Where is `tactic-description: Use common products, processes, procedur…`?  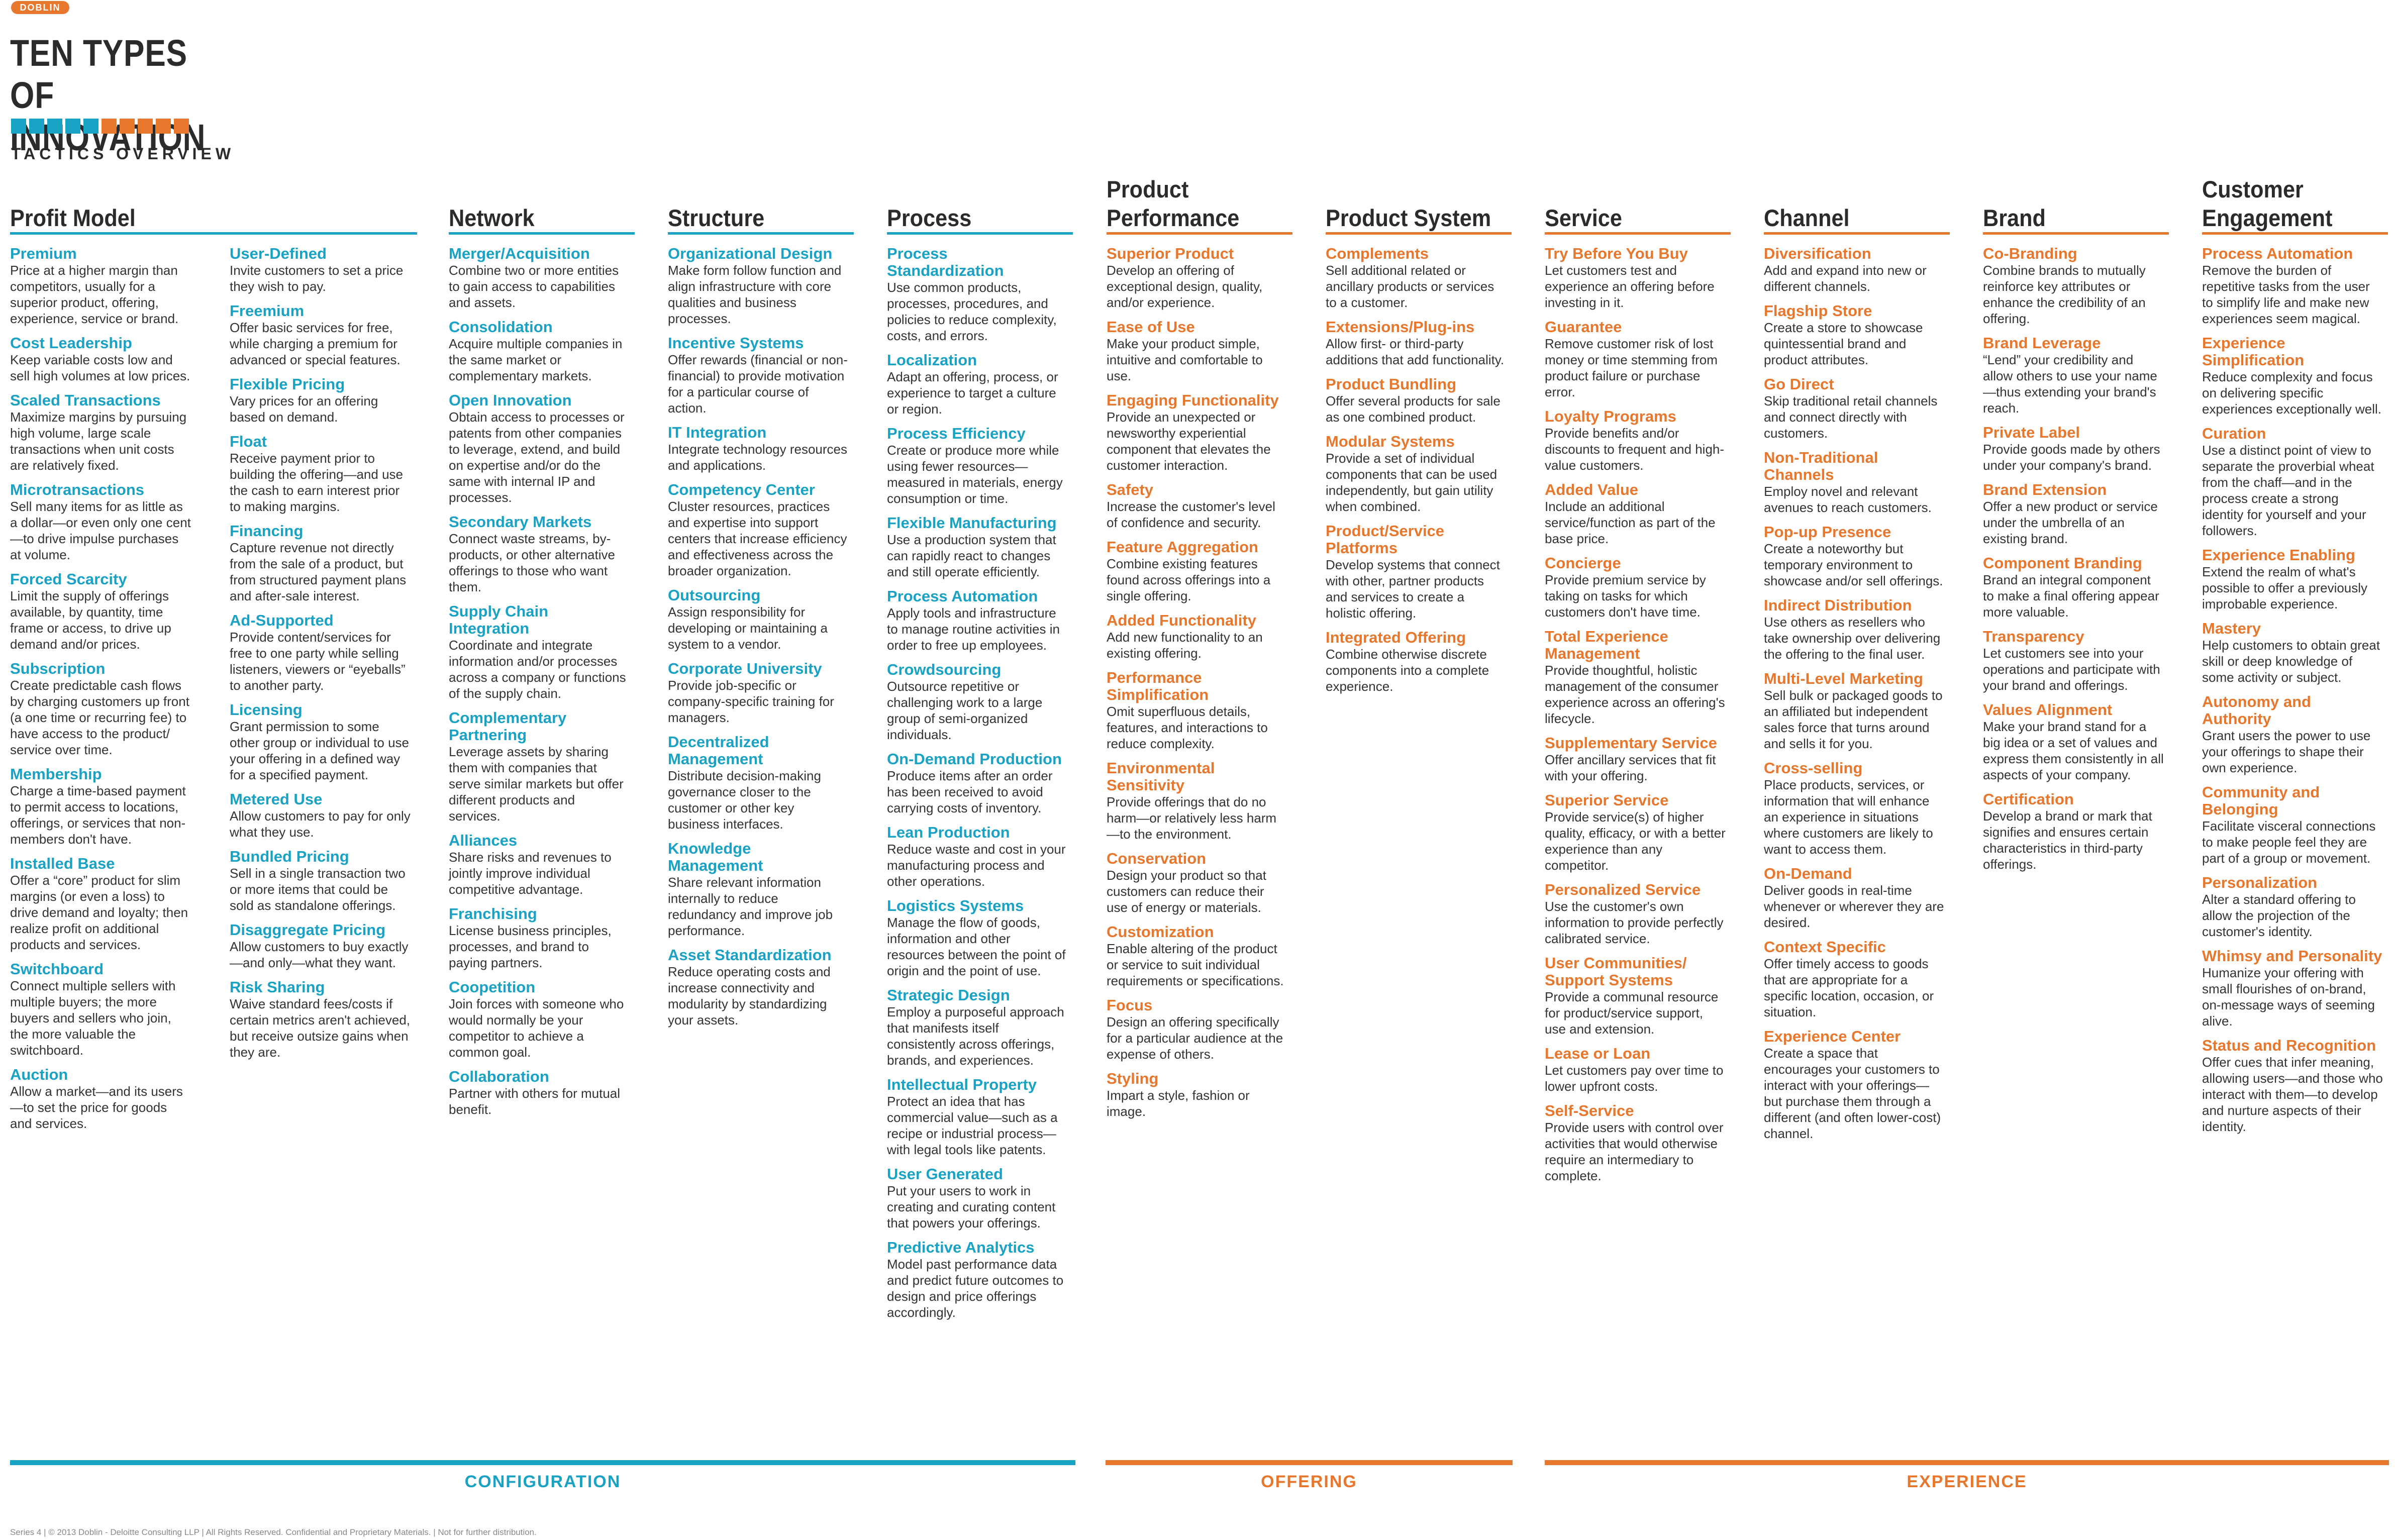
tactic-description: Use common products, processes, procedur… is located at coordinates (972, 311).